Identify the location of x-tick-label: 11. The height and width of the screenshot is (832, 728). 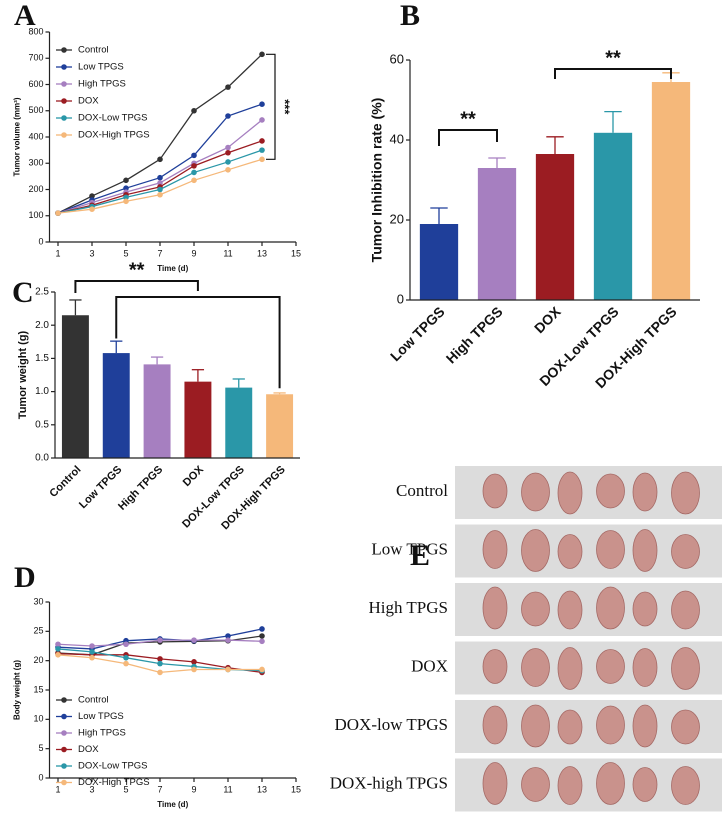
(227, 253).